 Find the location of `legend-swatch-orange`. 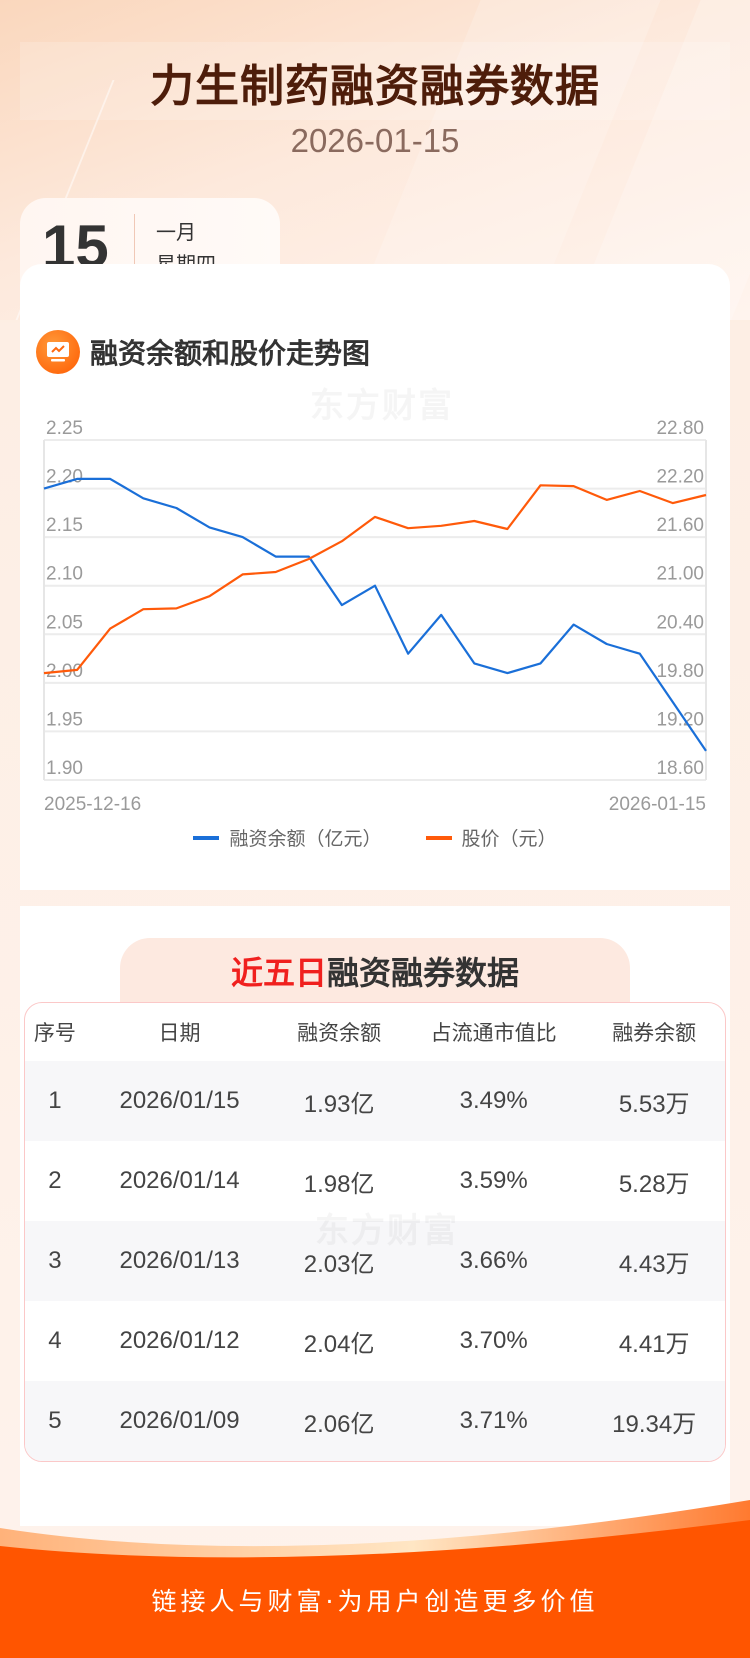

legend-swatch-orange is located at coordinates (438, 837).